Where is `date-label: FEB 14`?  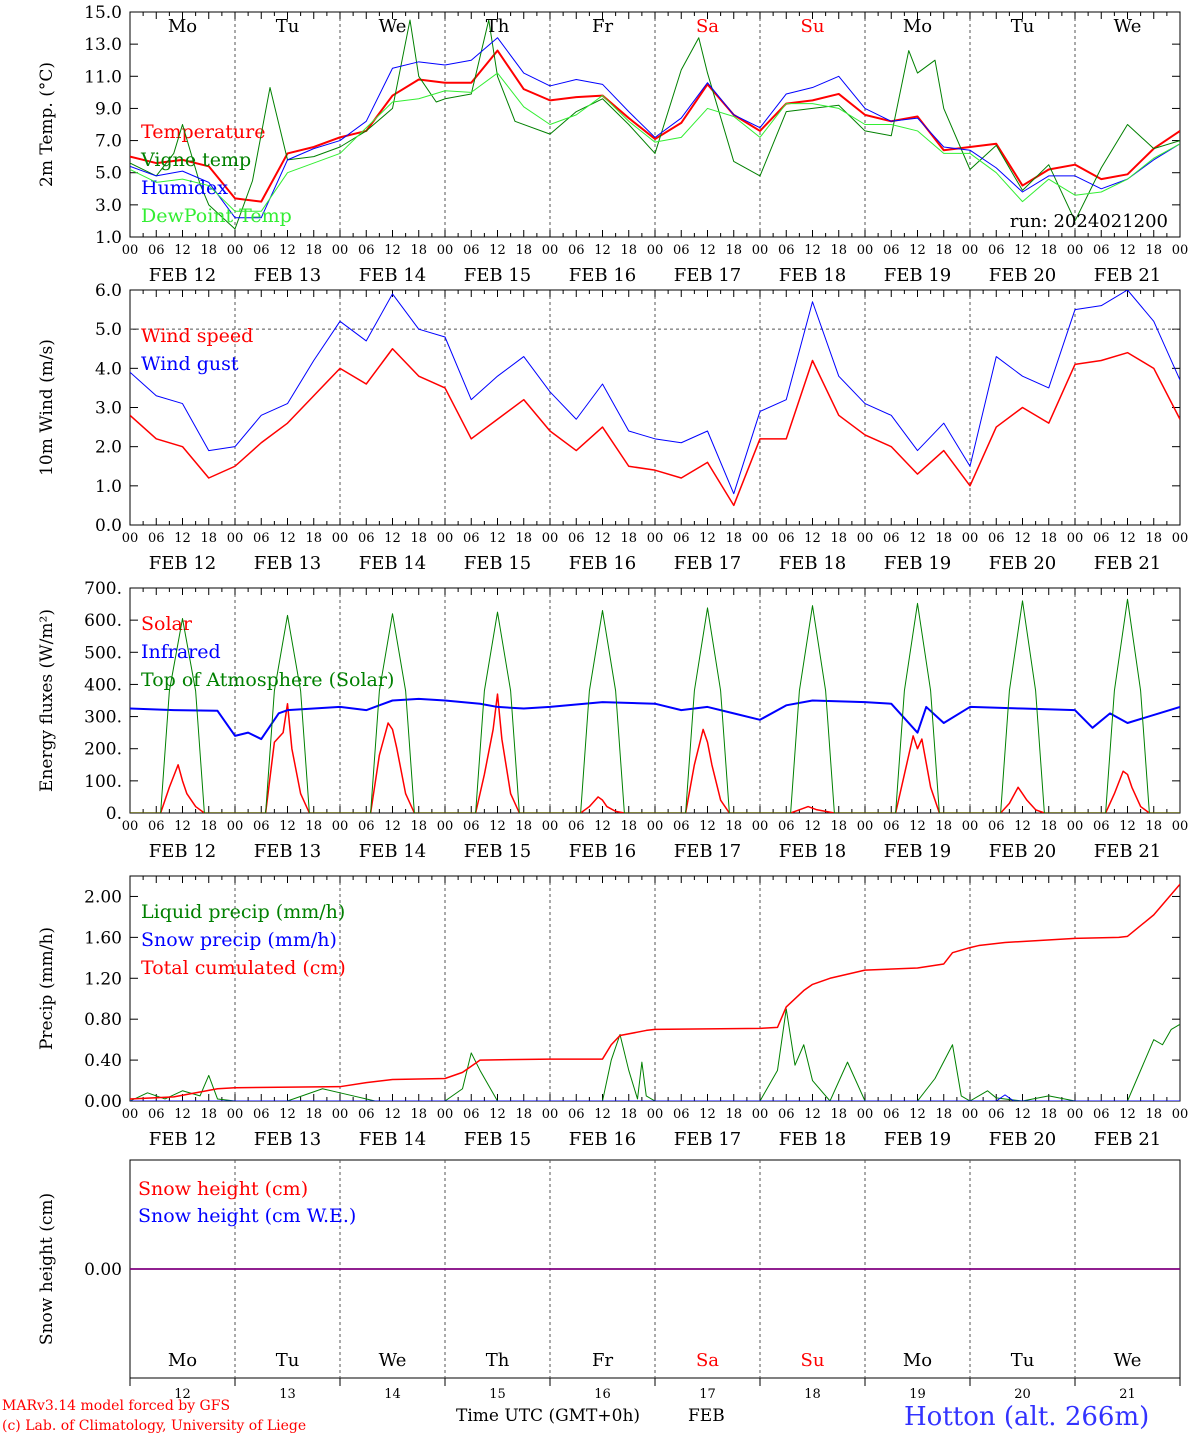 date-label: FEB 14 is located at coordinates (392, 563).